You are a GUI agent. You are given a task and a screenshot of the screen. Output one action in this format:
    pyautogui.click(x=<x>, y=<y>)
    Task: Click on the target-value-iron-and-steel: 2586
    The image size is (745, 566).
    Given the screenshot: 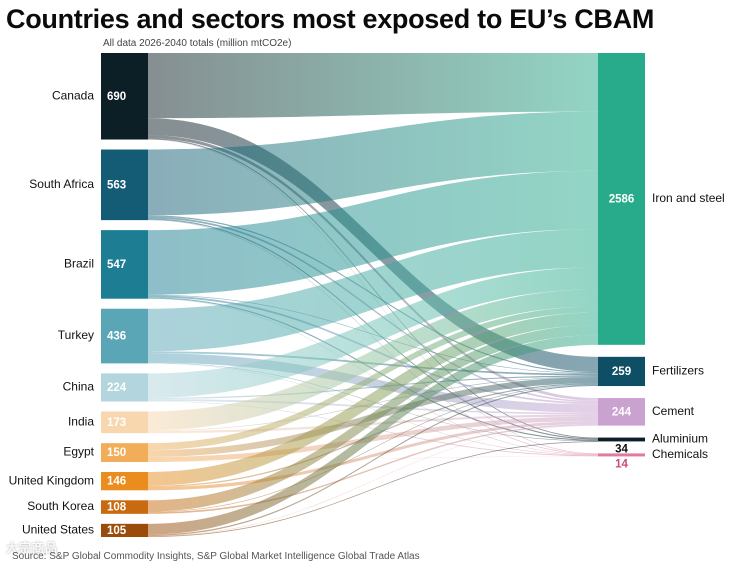 What is the action you would take?
    pyautogui.click(x=622, y=199)
    